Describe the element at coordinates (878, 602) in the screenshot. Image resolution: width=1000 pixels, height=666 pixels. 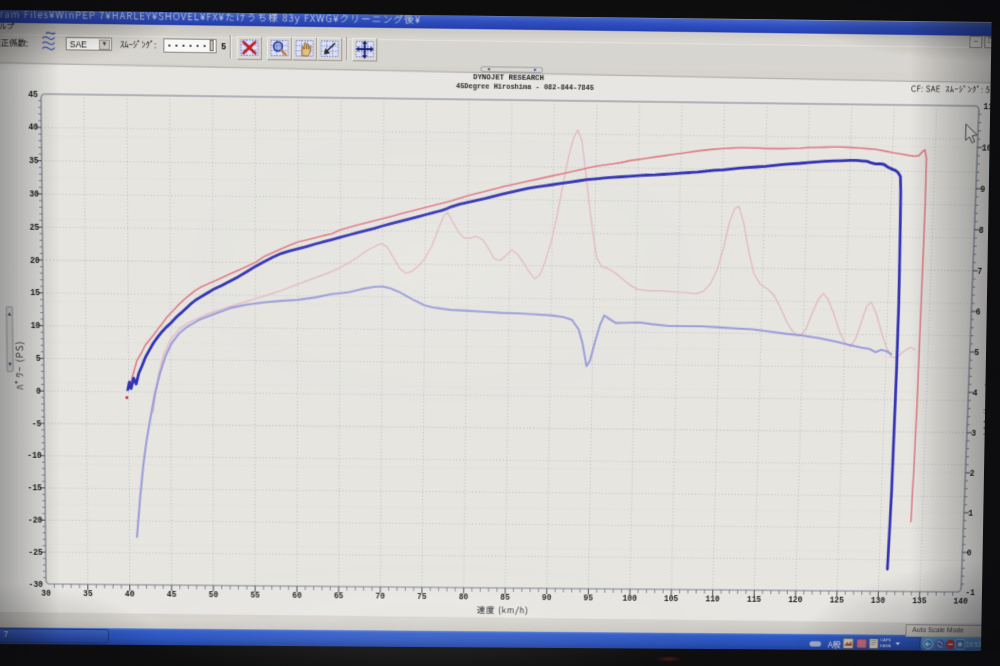
I see `svg-text: 130` at that location.